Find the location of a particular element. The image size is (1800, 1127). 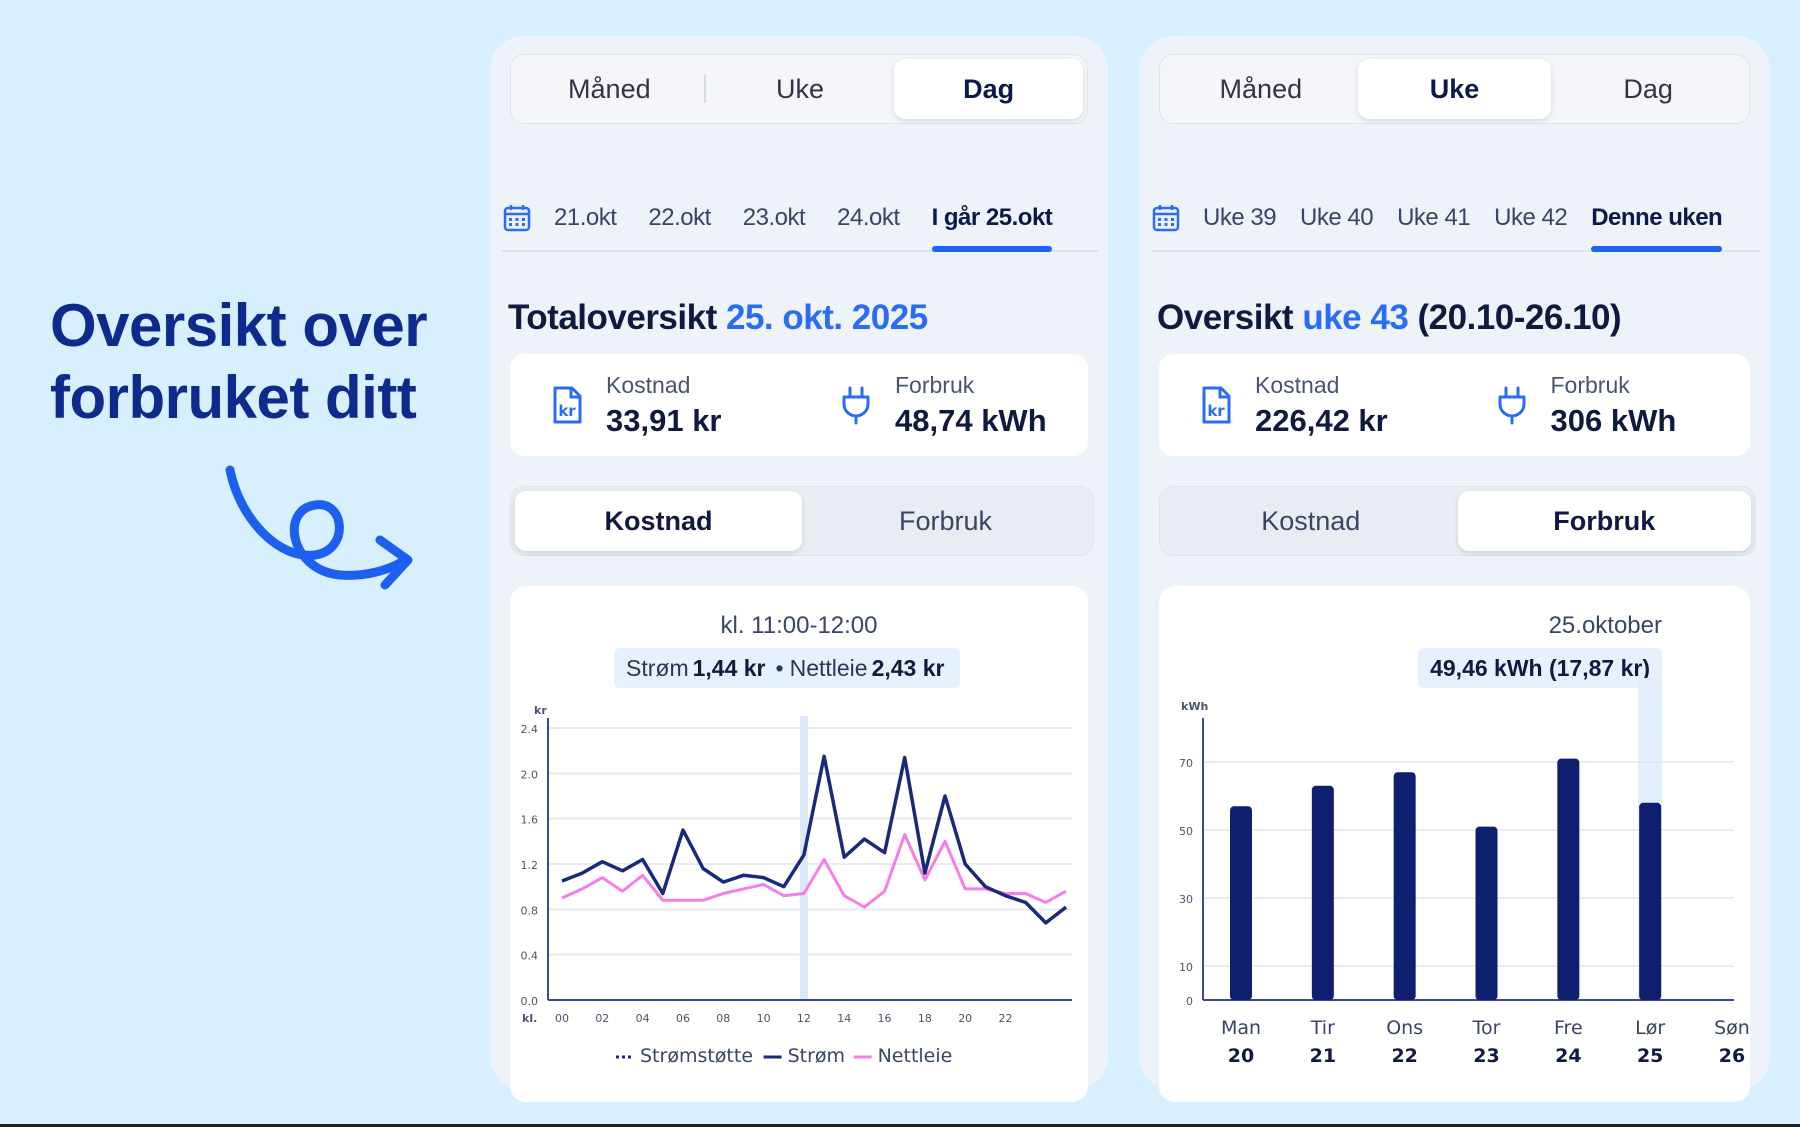

cost-label: Kostnad is located at coordinates (648, 384).